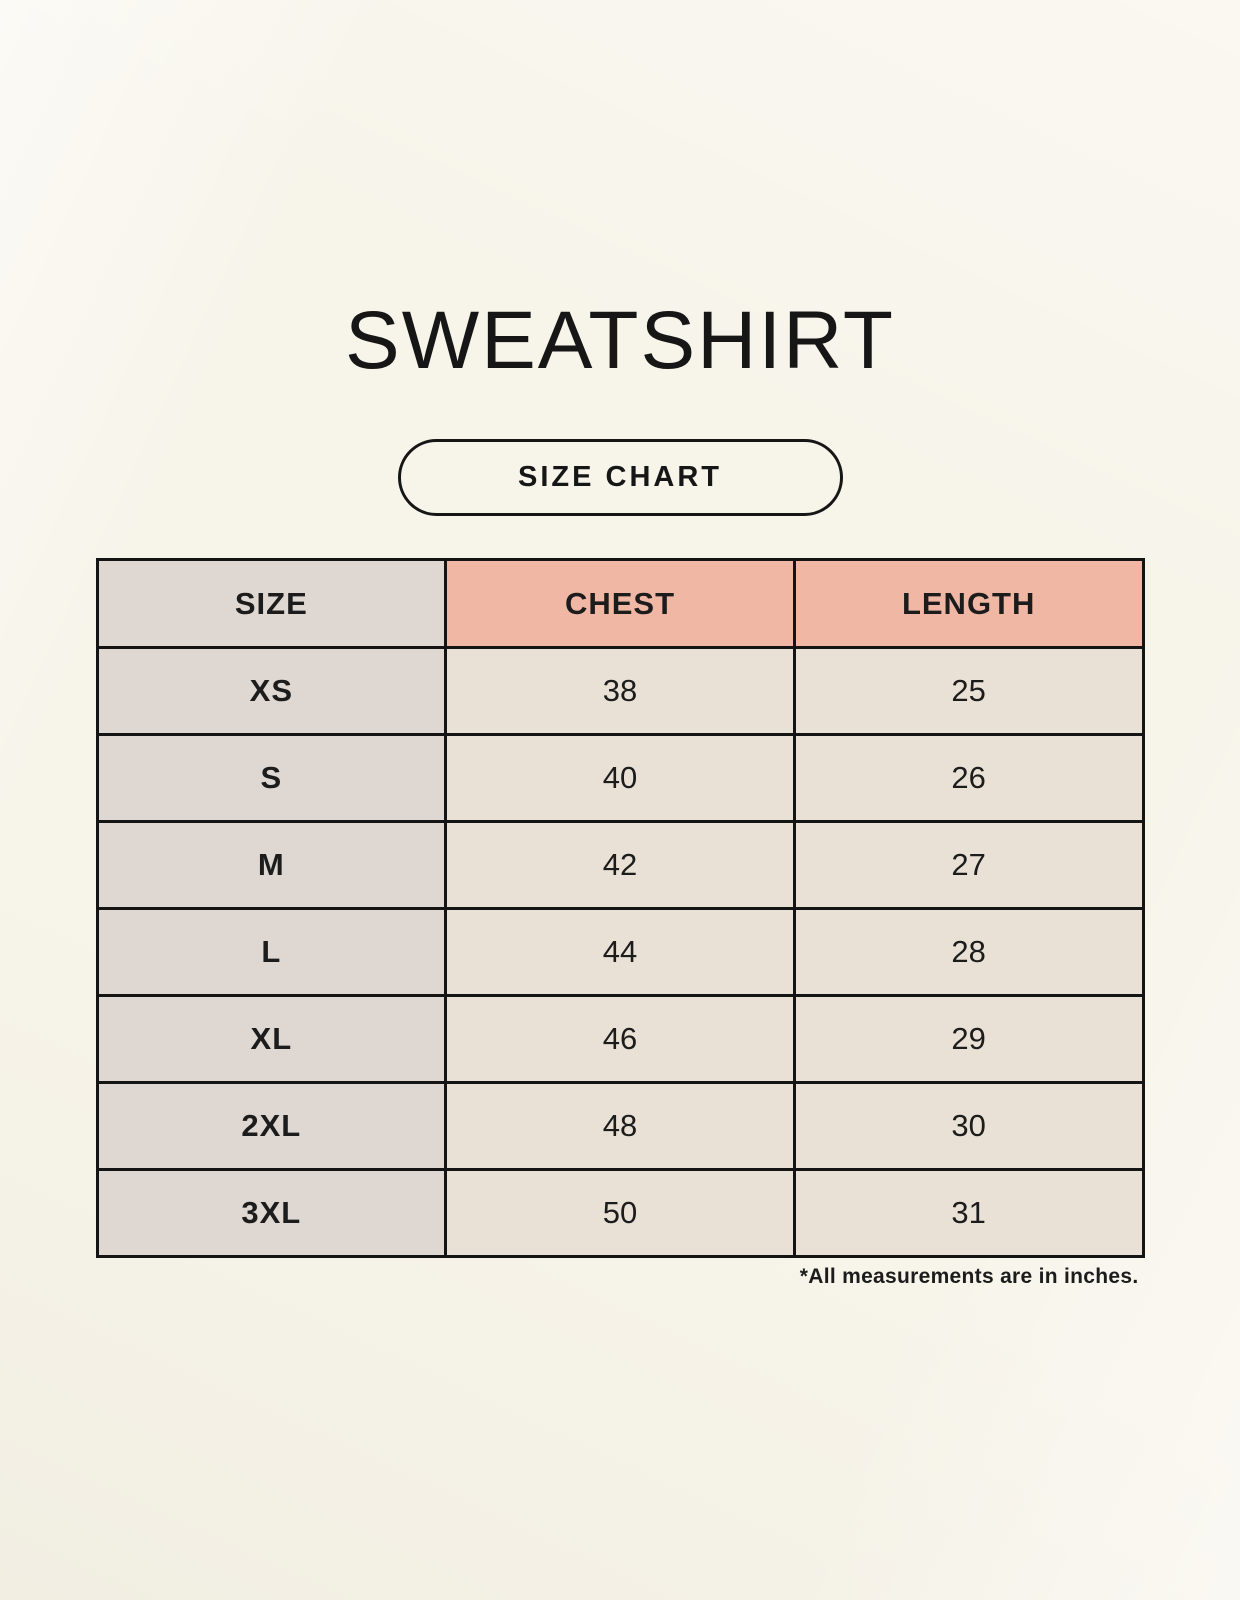 The width and height of the screenshot is (1240, 1600). I want to click on chest-cell: 46, so click(620, 1039).